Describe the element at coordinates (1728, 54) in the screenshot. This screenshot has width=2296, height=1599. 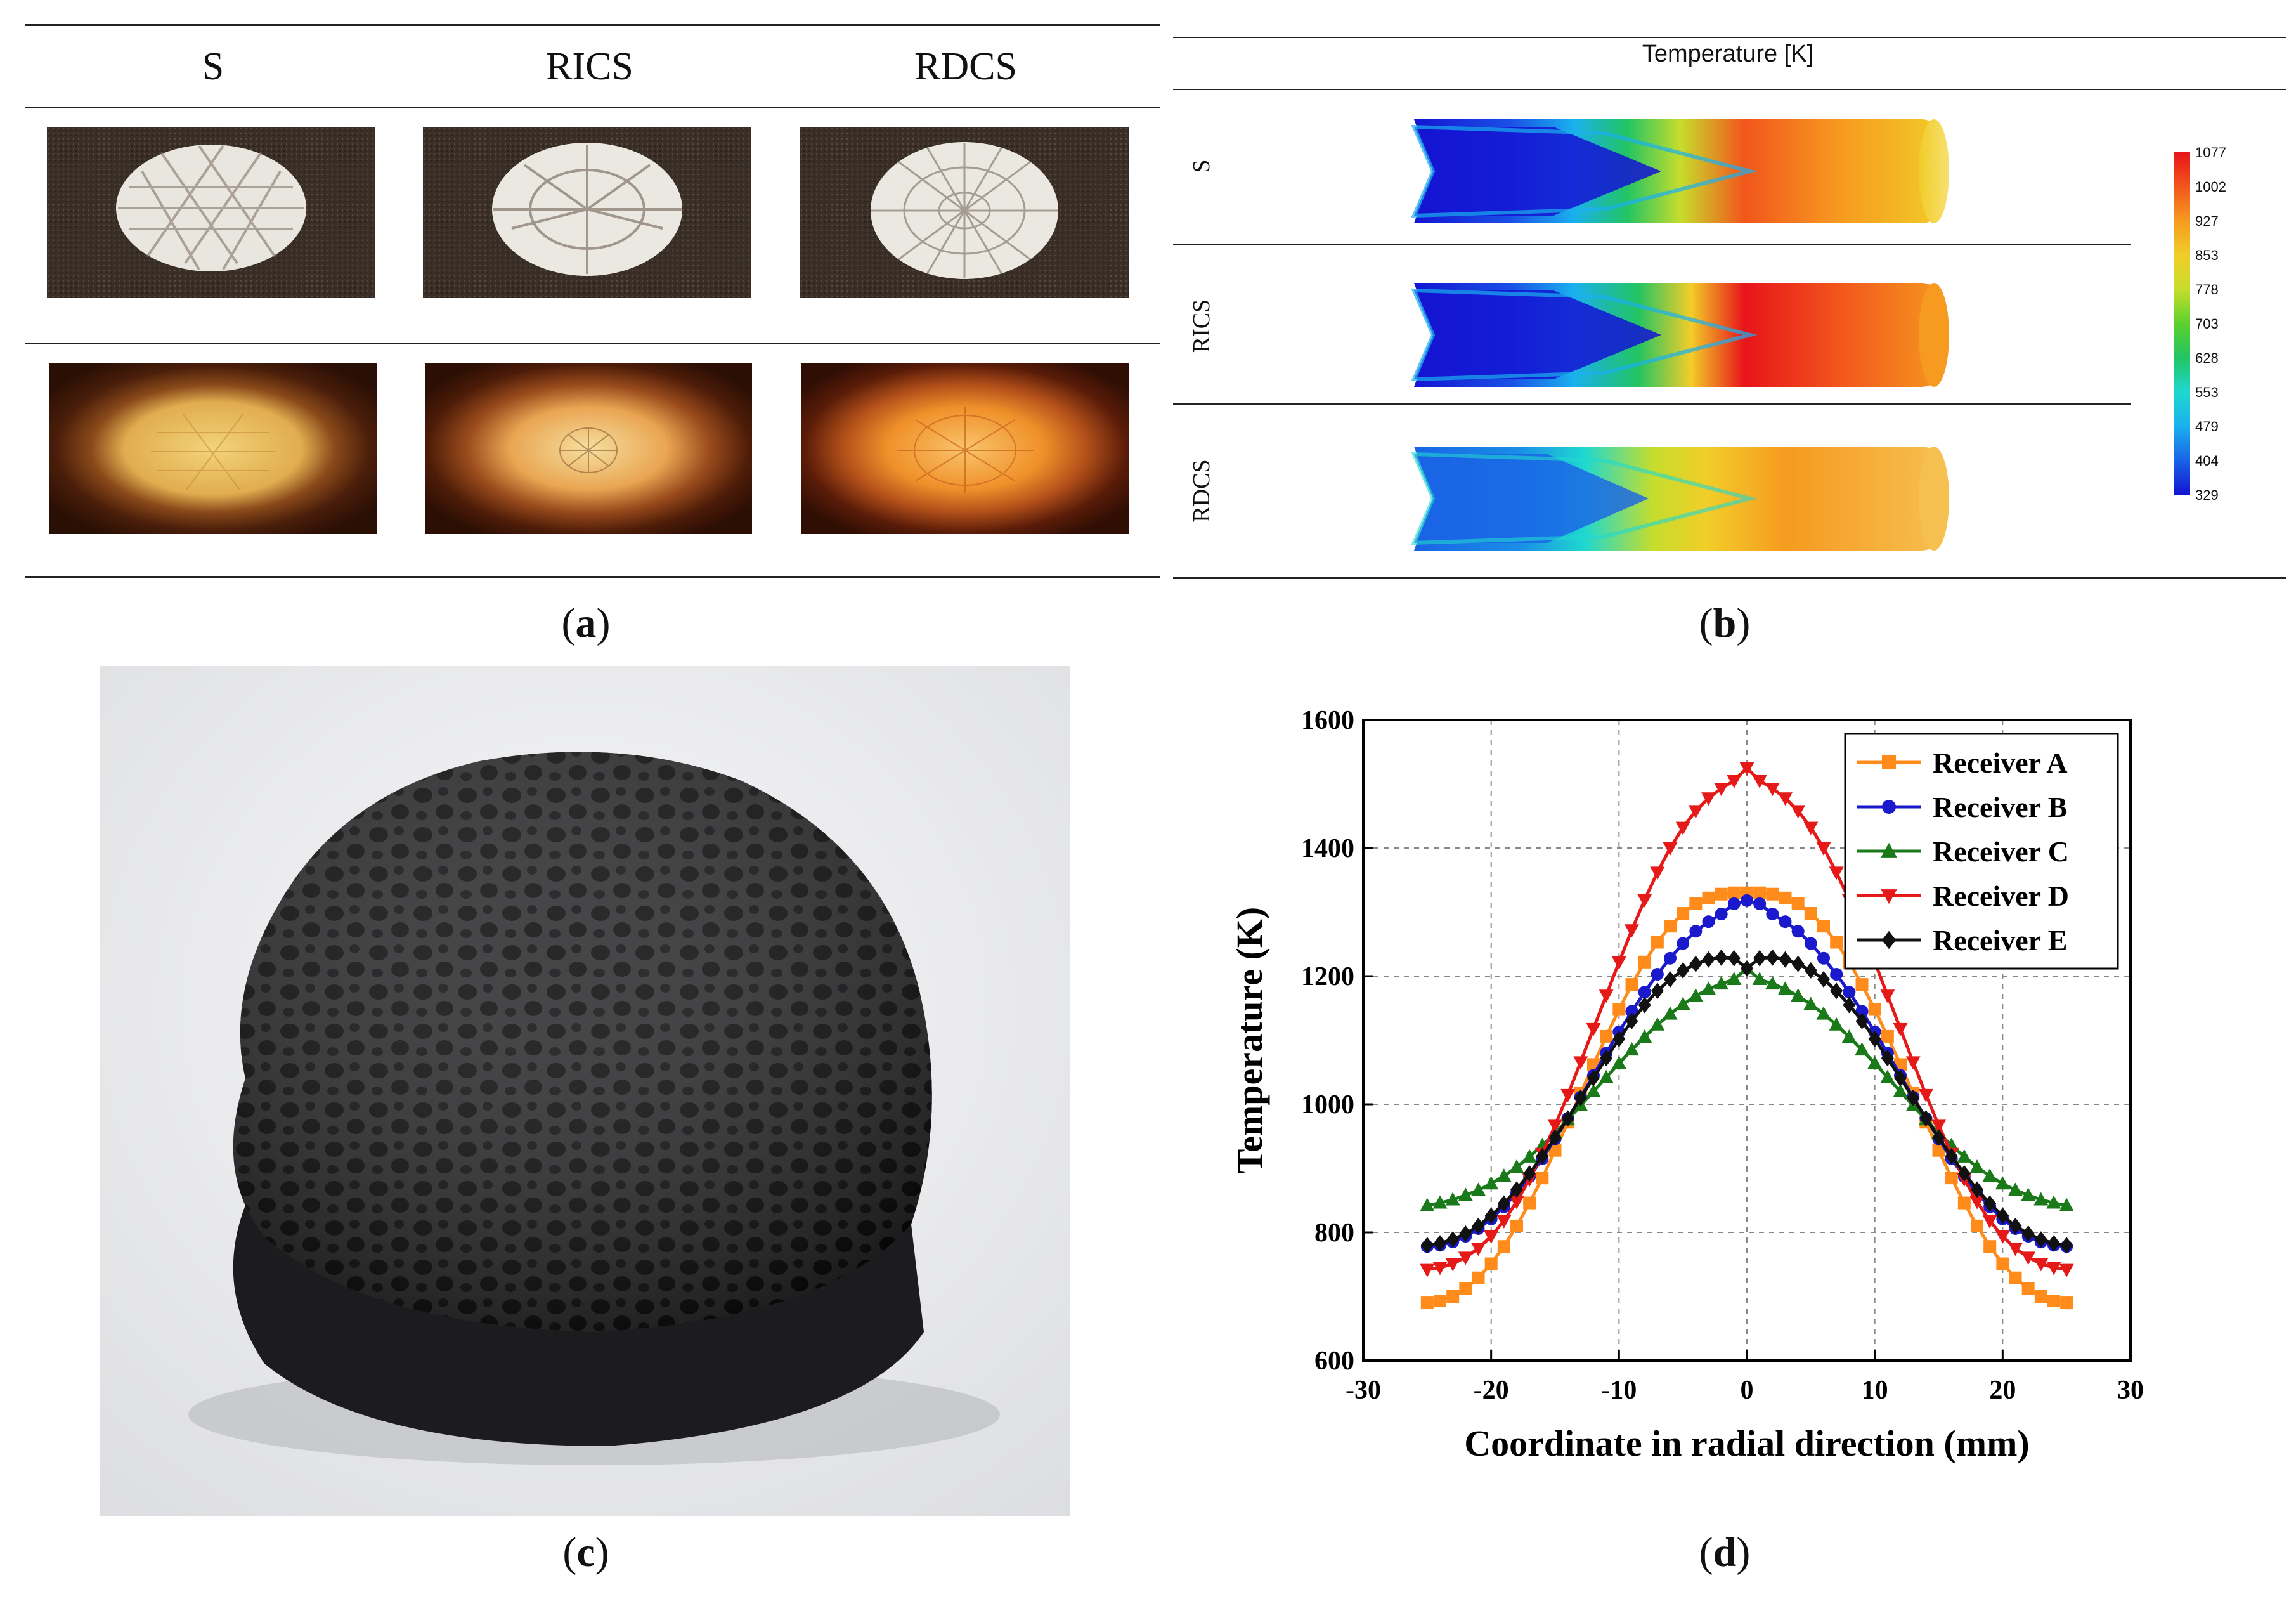
I see `panel-b-title: Temperature [K]` at that location.